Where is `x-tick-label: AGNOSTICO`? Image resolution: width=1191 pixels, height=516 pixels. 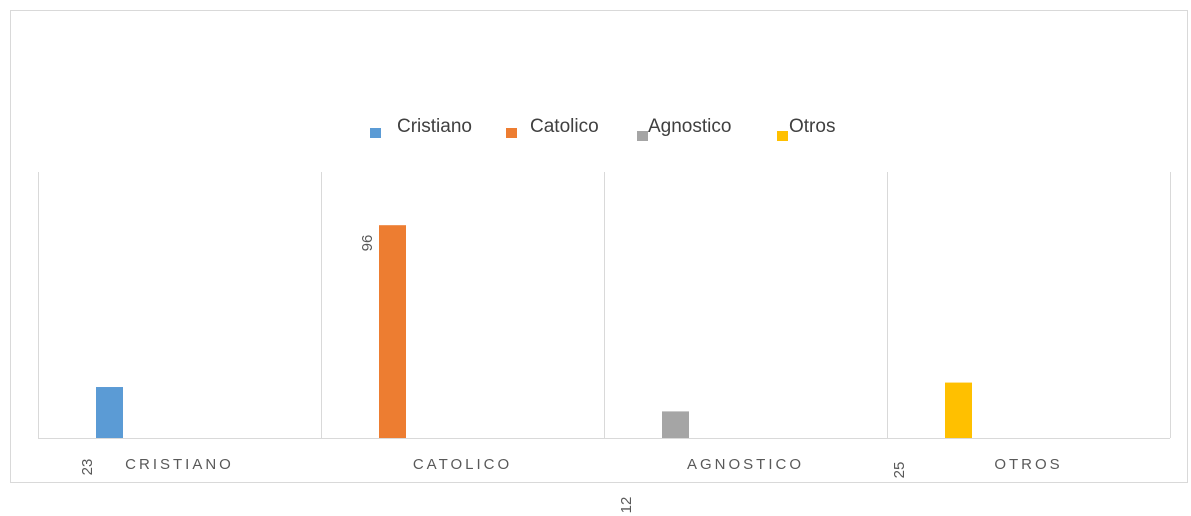
x-tick-label: AGNOSTICO is located at coordinates (745, 464).